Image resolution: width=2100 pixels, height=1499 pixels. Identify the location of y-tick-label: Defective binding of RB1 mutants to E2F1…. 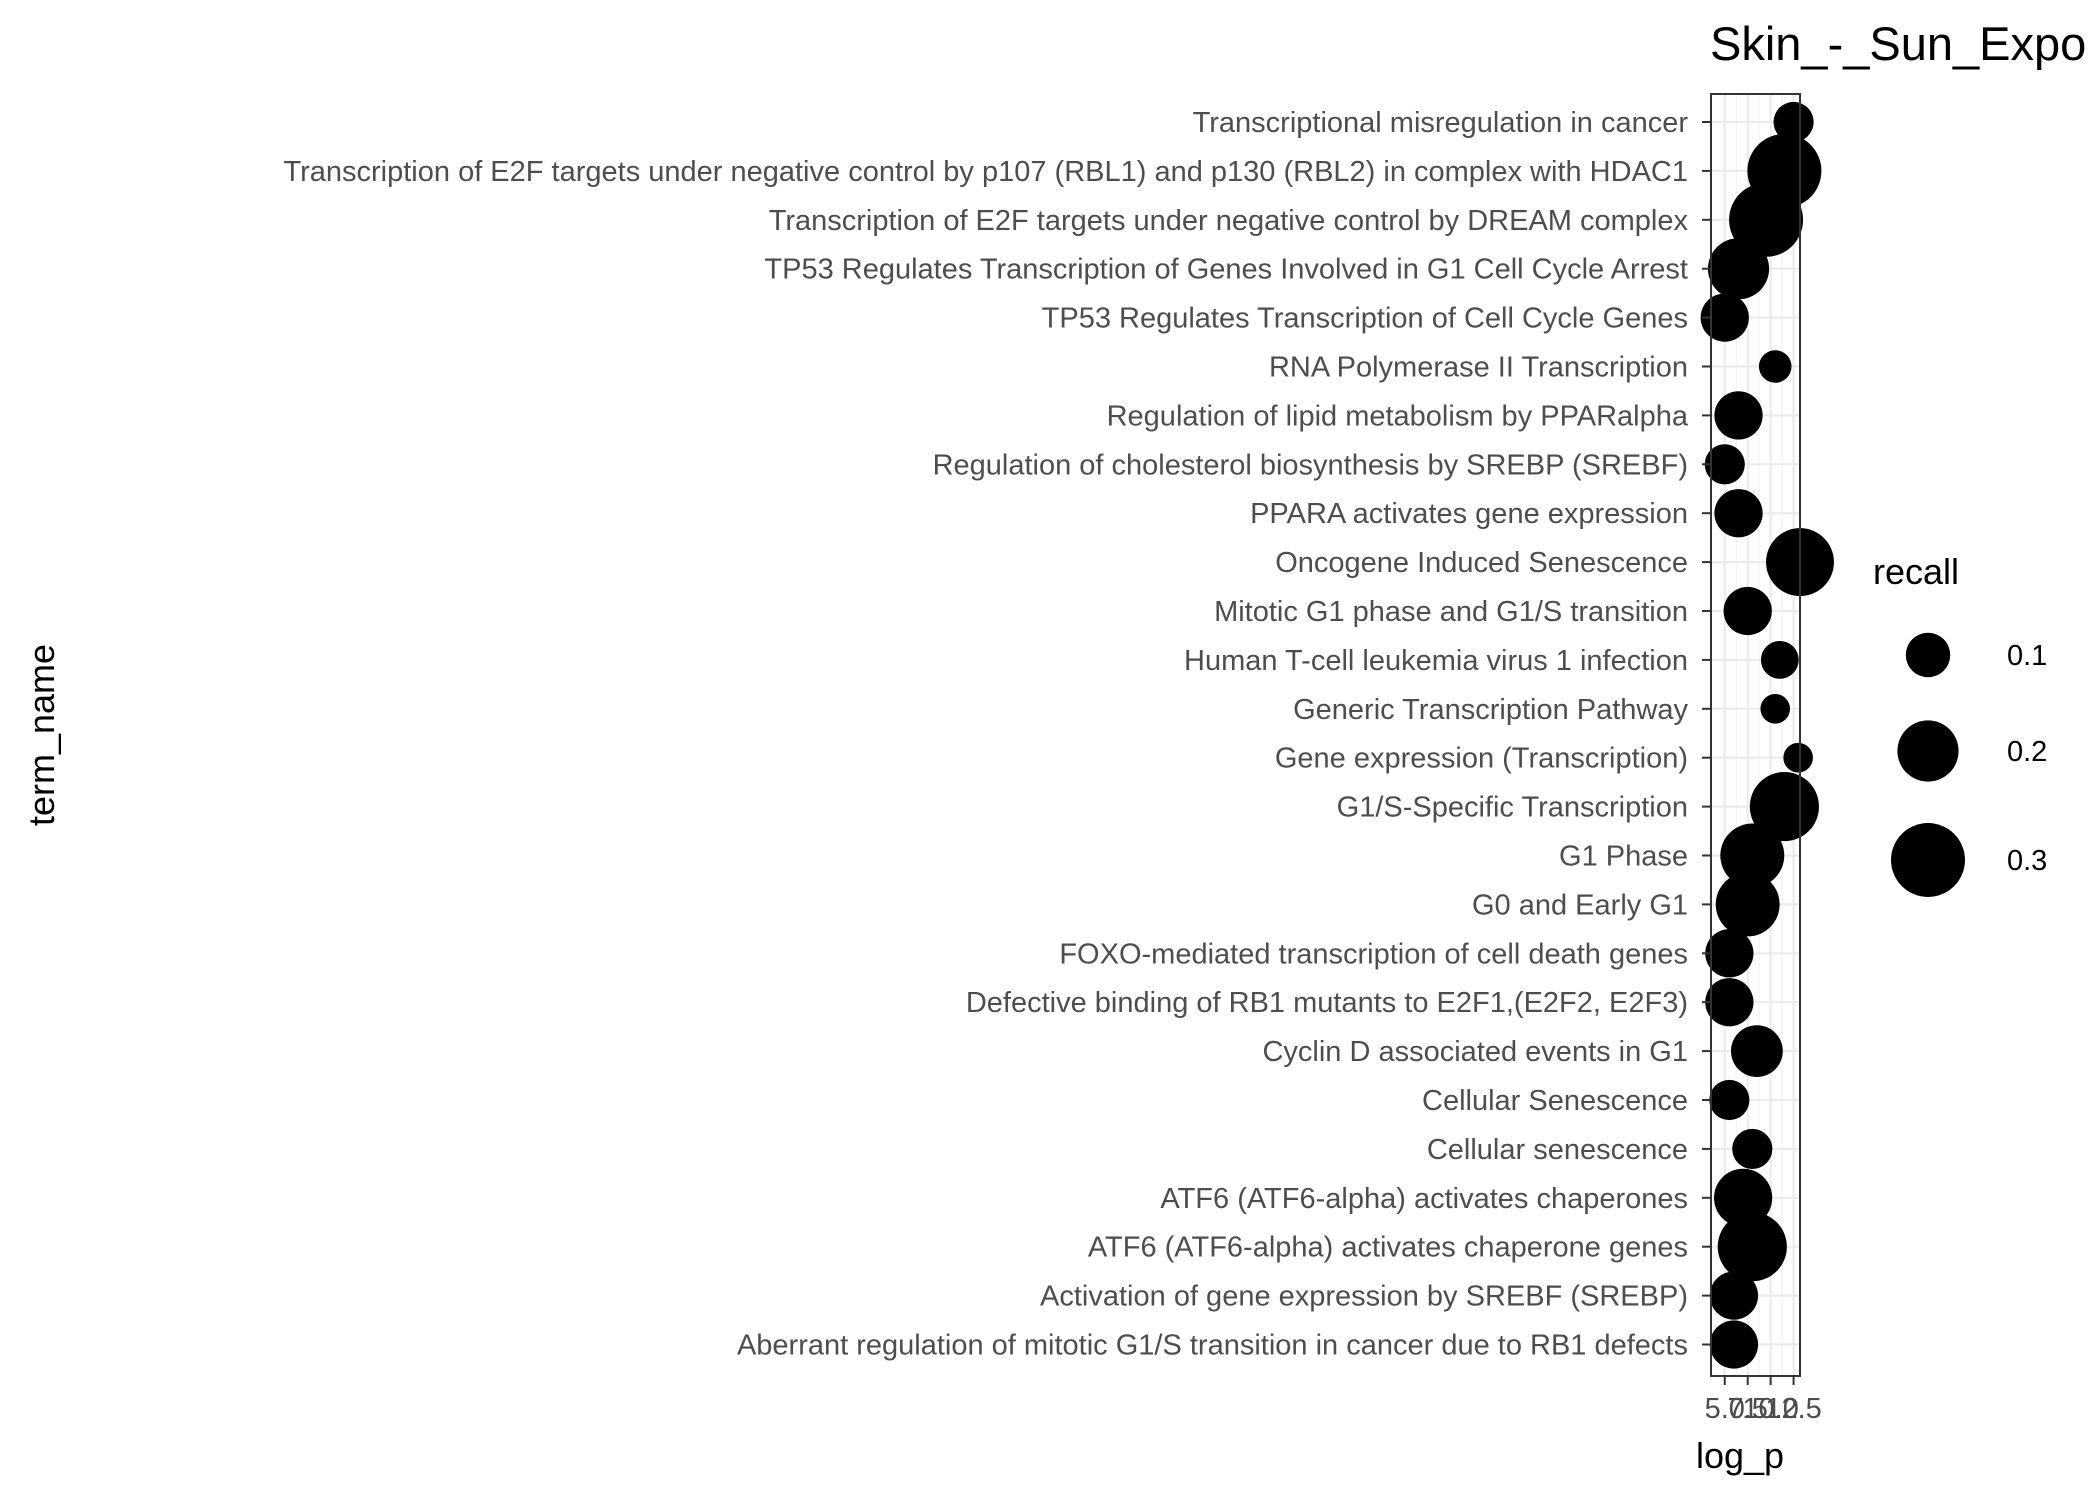
(1327, 1003).